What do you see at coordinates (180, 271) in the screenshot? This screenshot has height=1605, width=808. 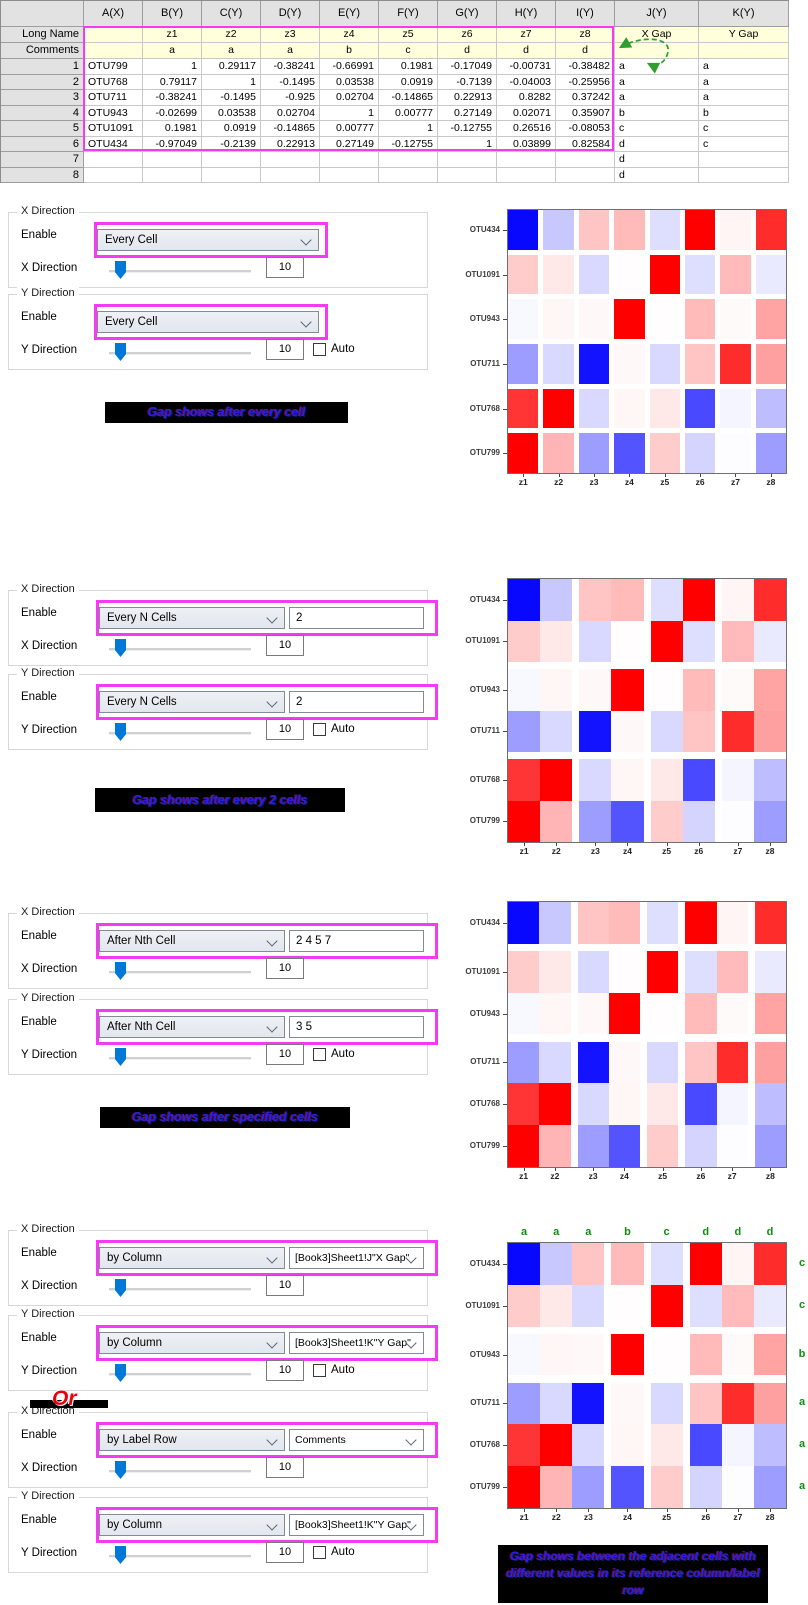 I see `section-every-cell-x-gap-slider` at bounding box center [180, 271].